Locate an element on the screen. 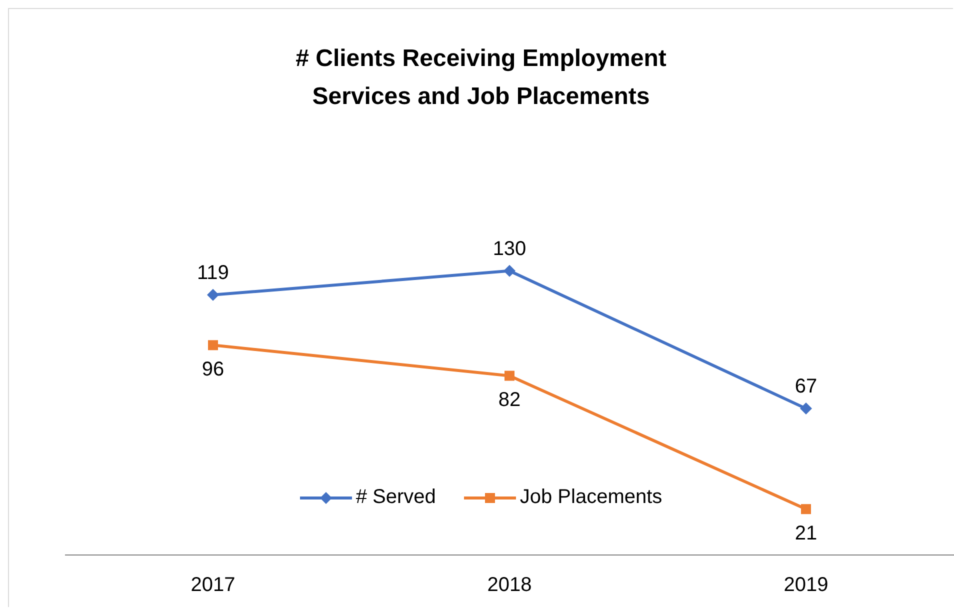  data-label: 21 is located at coordinates (806, 533).